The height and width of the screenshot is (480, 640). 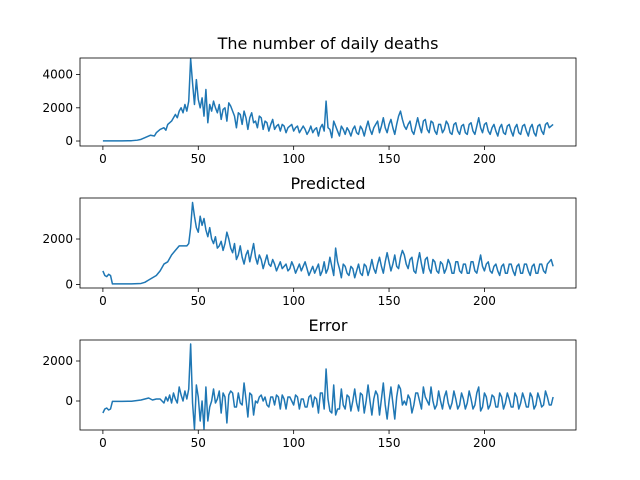 What do you see at coordinates (389, 443) in the screenshot?
I see `x-tick-label-error: 150` at bounding box center [389, 443].